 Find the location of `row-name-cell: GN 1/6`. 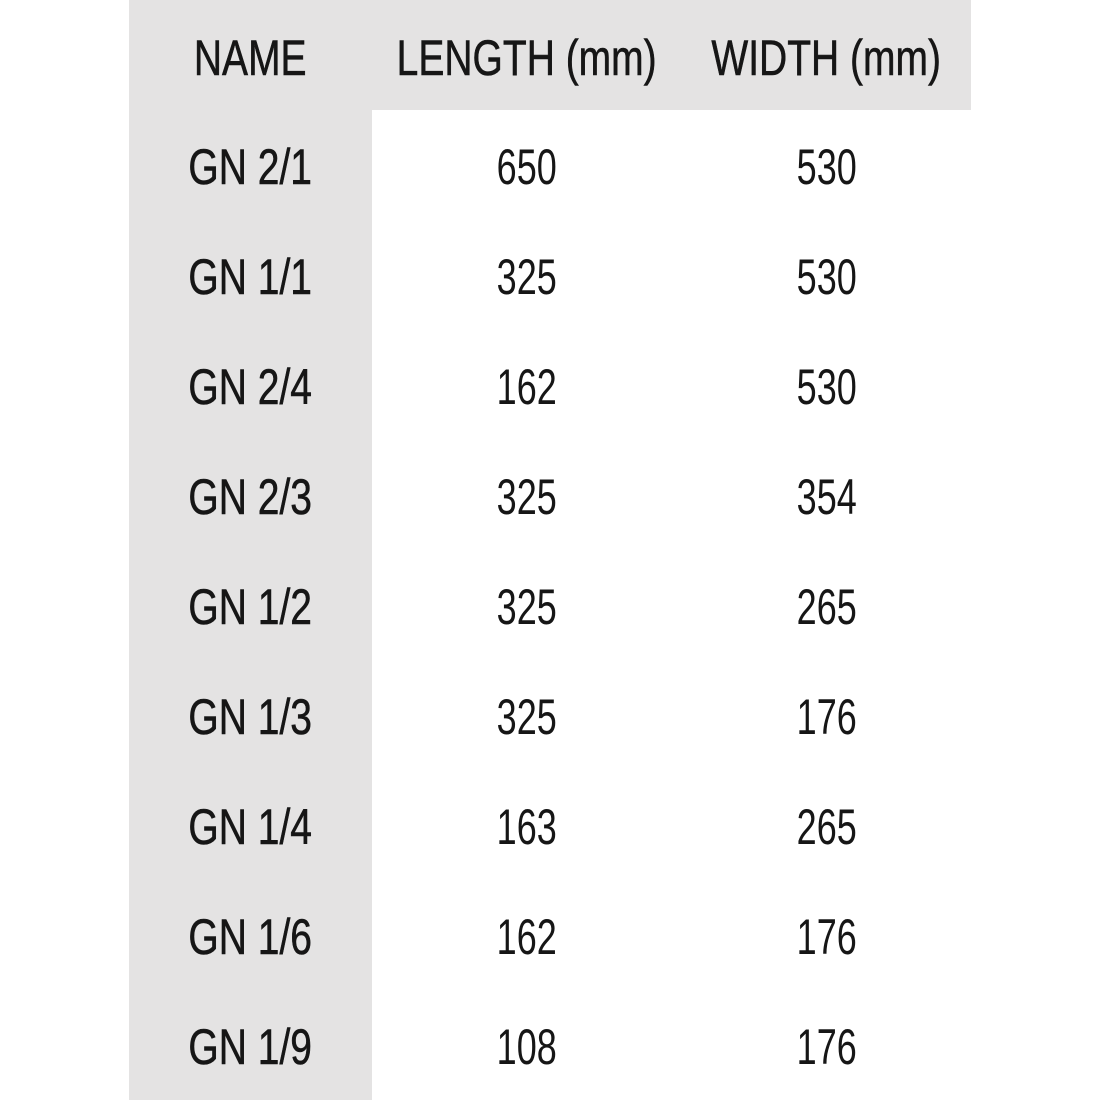

row-name-cell: GN 1/6 is located at coordinates (250, 937).